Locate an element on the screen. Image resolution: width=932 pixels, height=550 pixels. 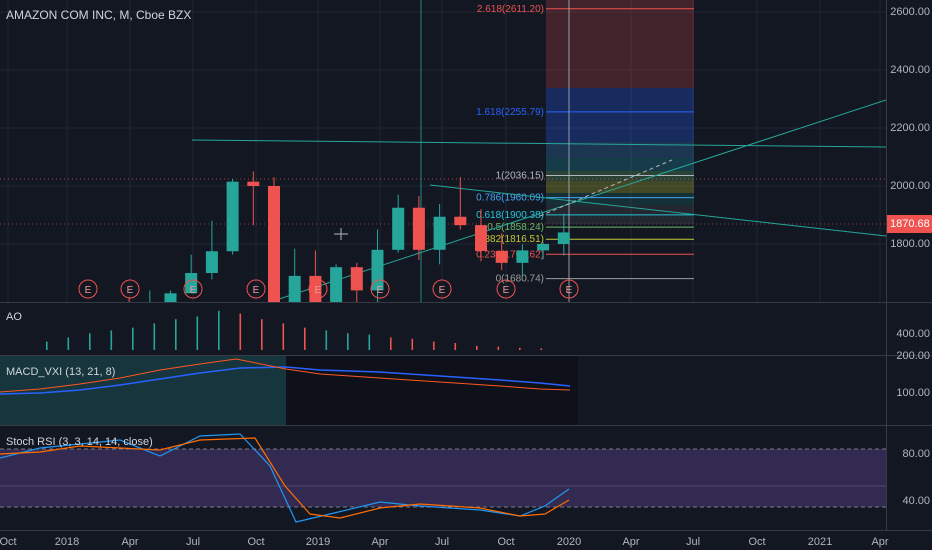
macd-svg is located at coordinates (289, 390).